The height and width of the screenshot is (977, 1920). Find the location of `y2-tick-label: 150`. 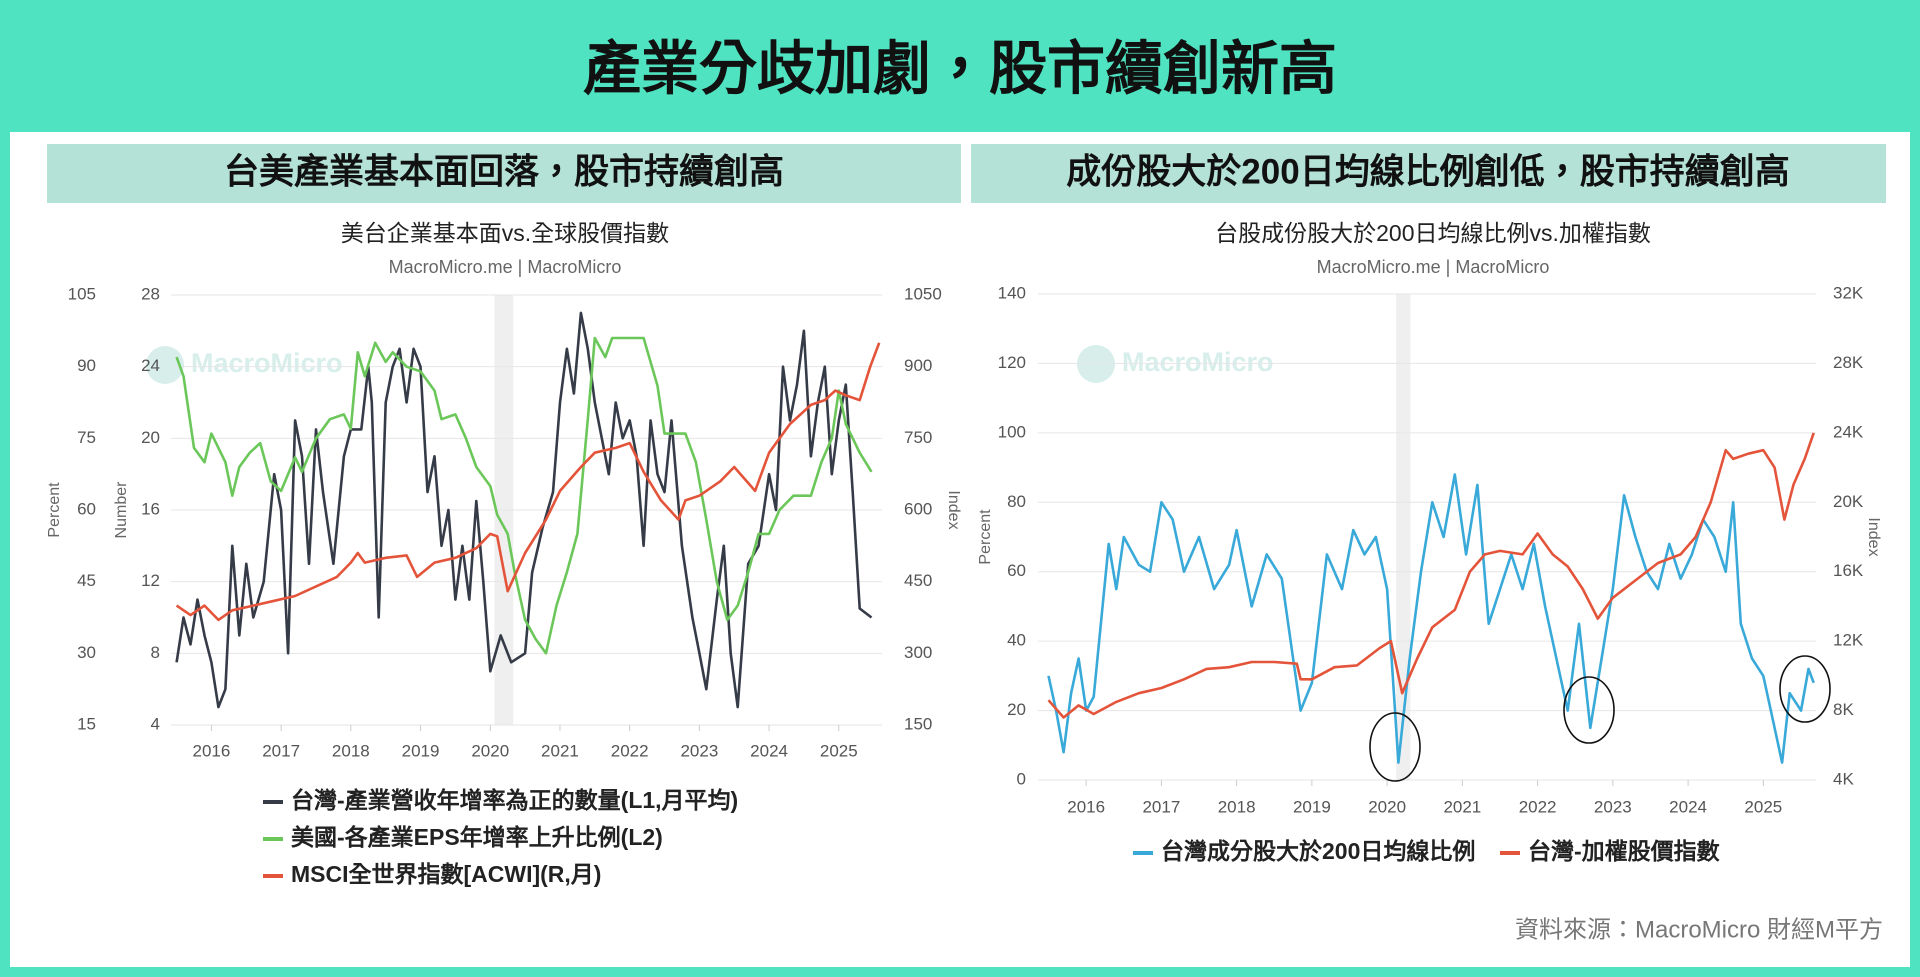

y2-tick-label: 150 is located at coordinates (918, 723).